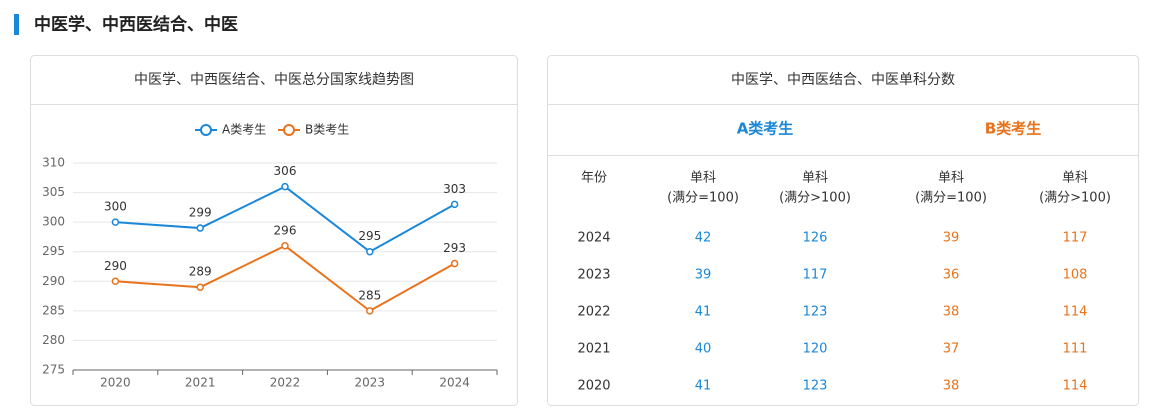 The width and height of the screenshot is (1162, 418). What do you see at coordinates (53, 310) in the screenshot?
I see `y-tick-label: 285` at bounding box center [53, 310].